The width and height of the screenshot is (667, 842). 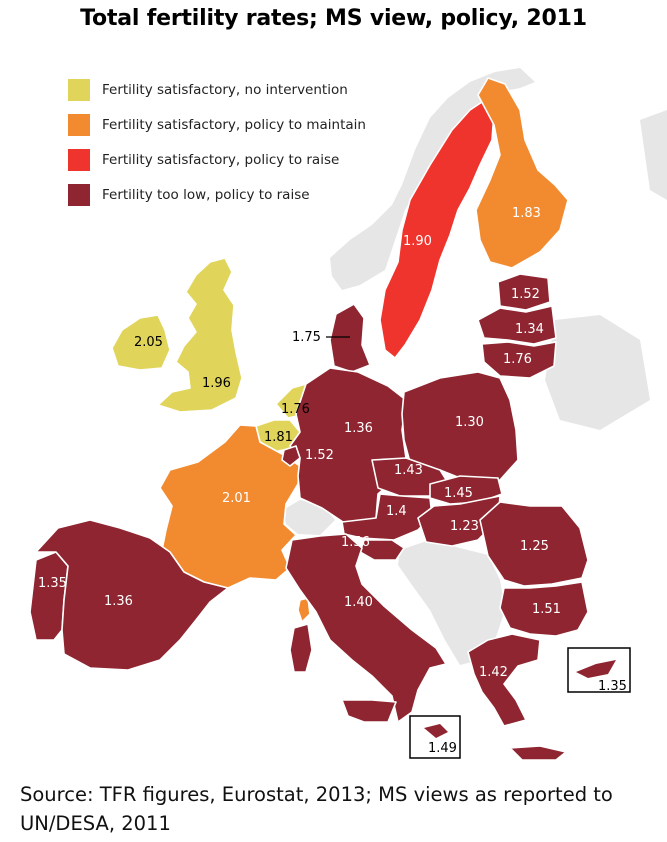 I want to click on poland-shape, so click(x=460, y=427).